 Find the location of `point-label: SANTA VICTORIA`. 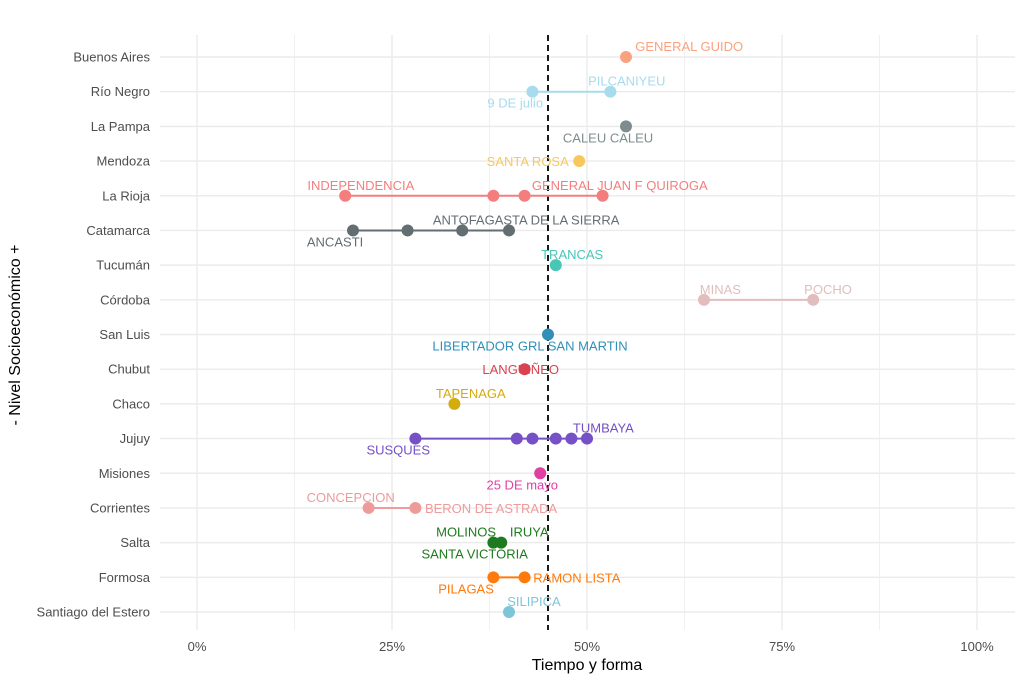

point-label: SANTA VICTORIA is located at coordinates (474, 554).